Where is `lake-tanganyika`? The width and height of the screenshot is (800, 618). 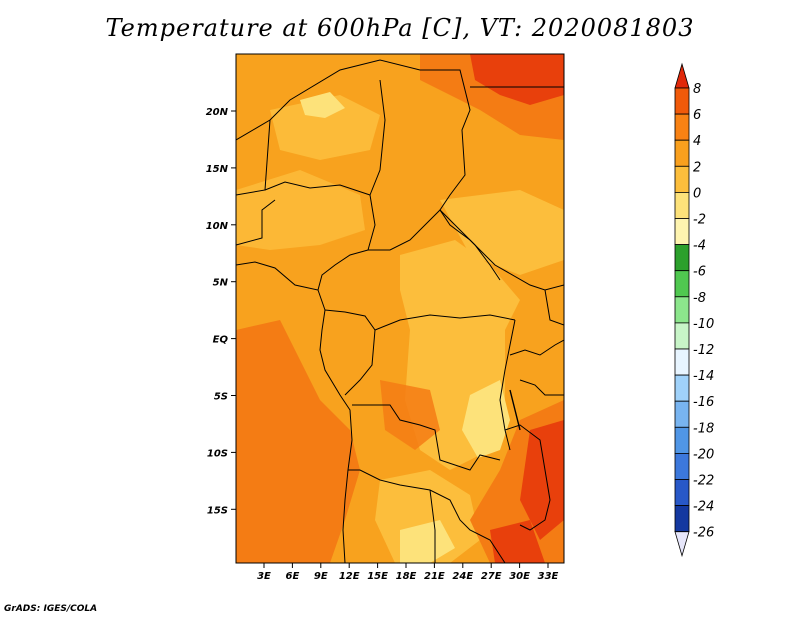 lake-tanganyika is located at coordinates (515, 410).